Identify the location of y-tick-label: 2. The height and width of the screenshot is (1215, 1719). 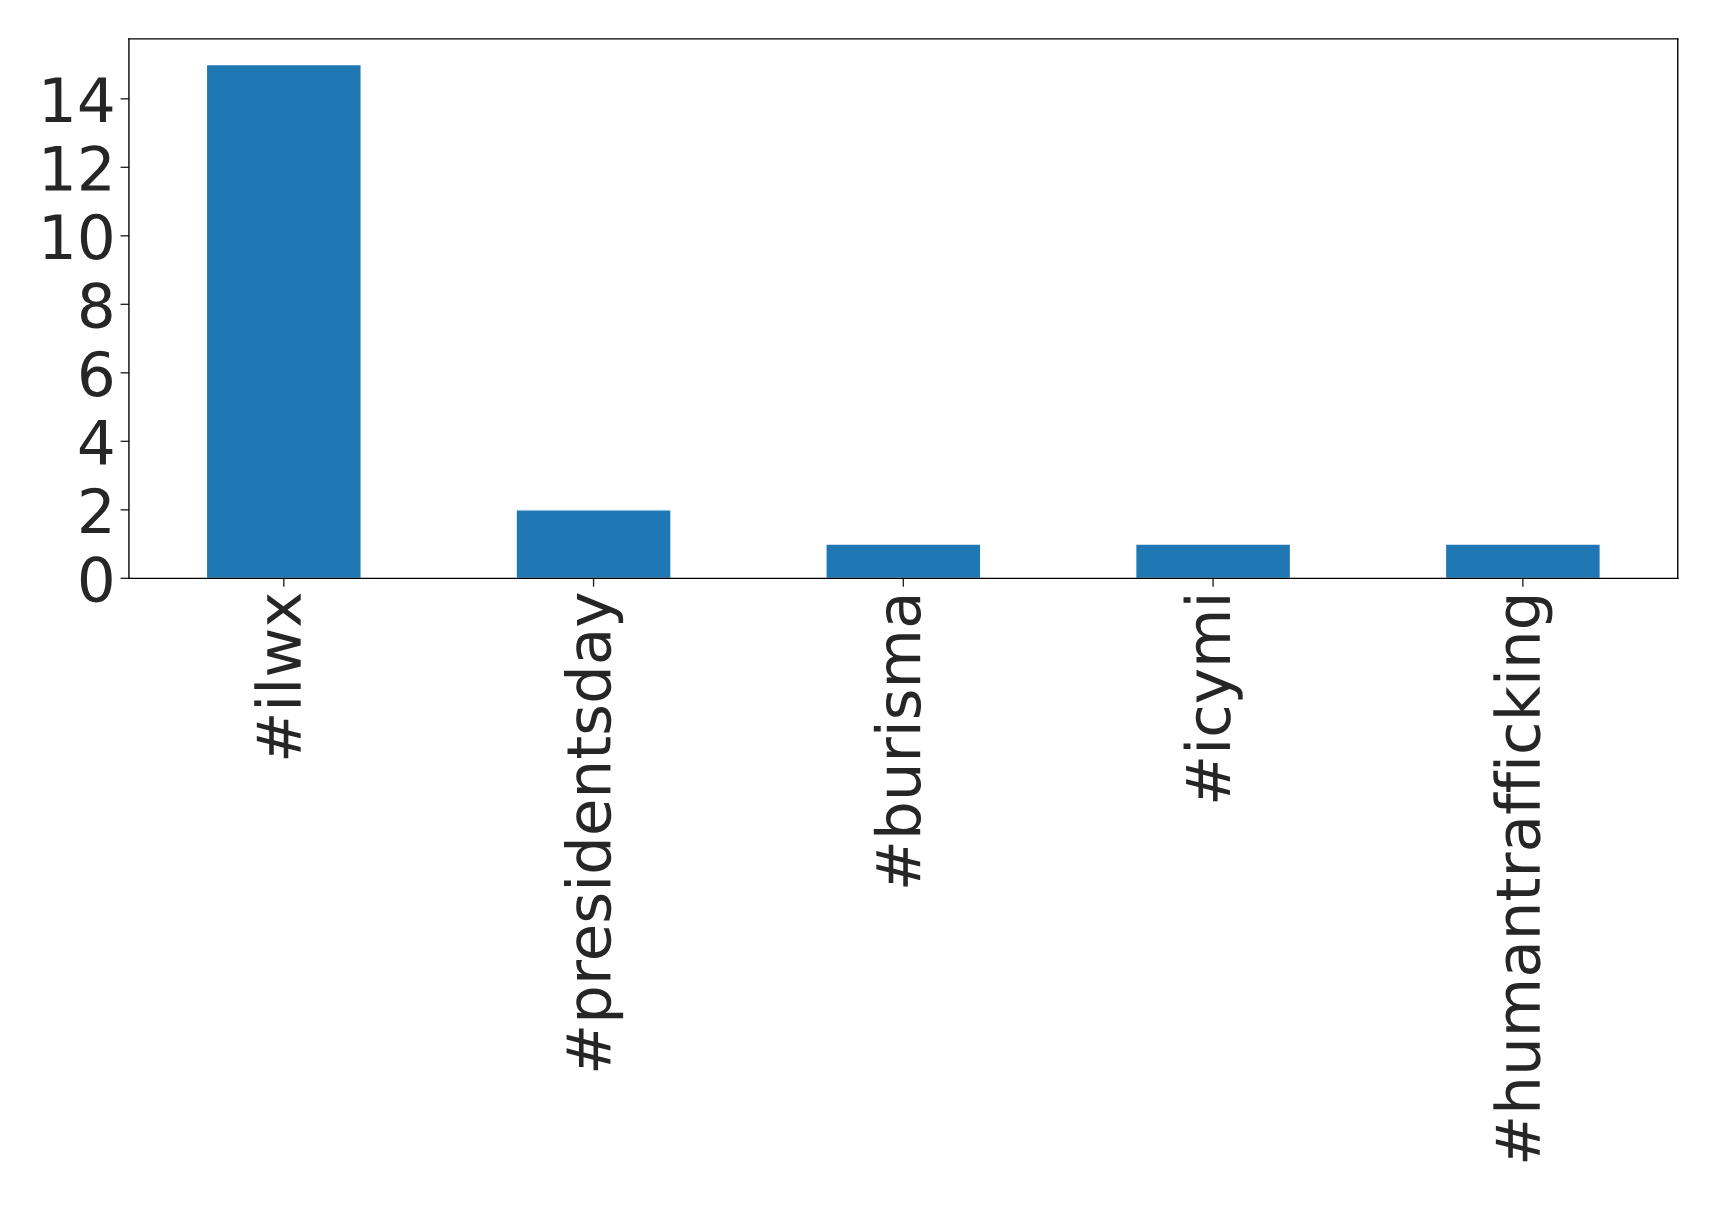
(95, 510).